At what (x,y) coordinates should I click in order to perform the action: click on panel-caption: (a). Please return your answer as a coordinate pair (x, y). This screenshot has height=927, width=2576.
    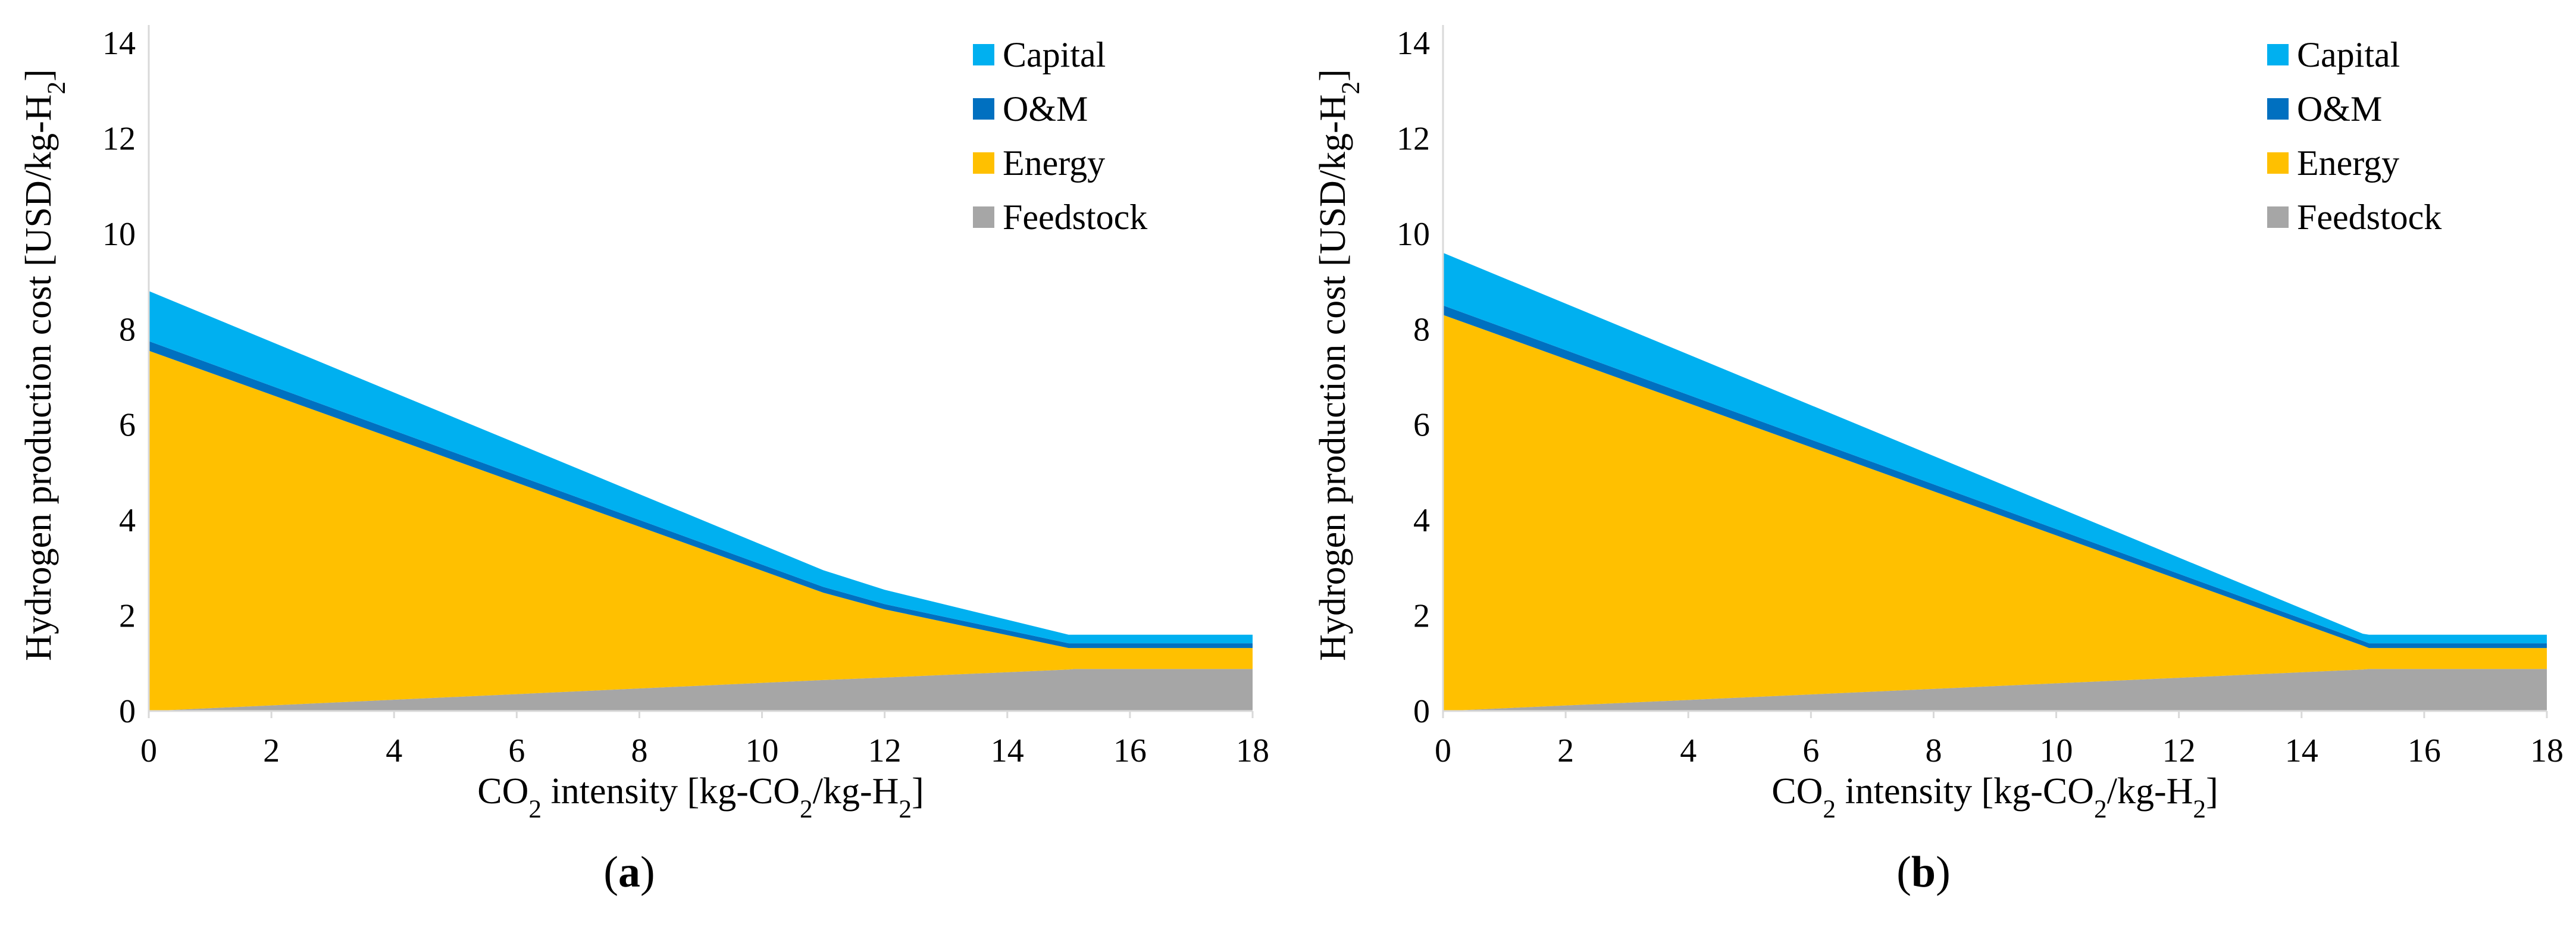
    Looking at the image, I should click on (629, 873).